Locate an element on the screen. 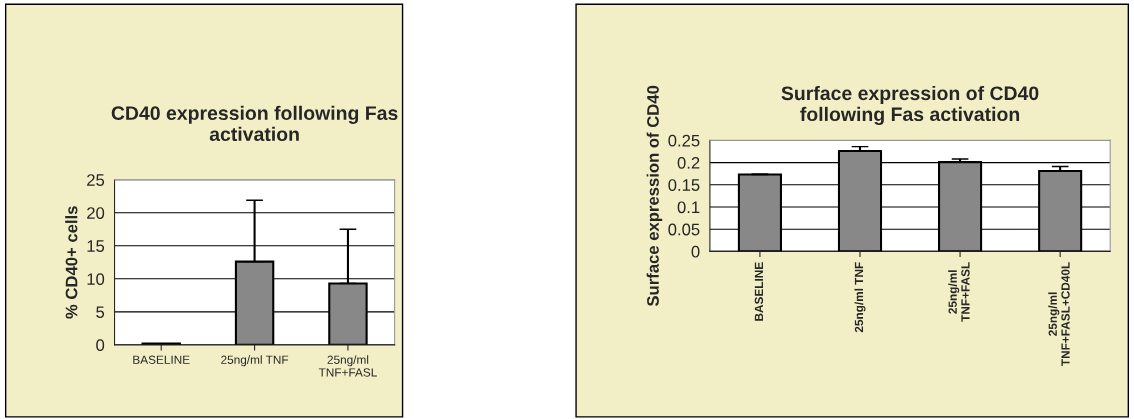 This screenshot has height=419, width=1134. y-tick-label: 15 is located at coordinates (96, 246).